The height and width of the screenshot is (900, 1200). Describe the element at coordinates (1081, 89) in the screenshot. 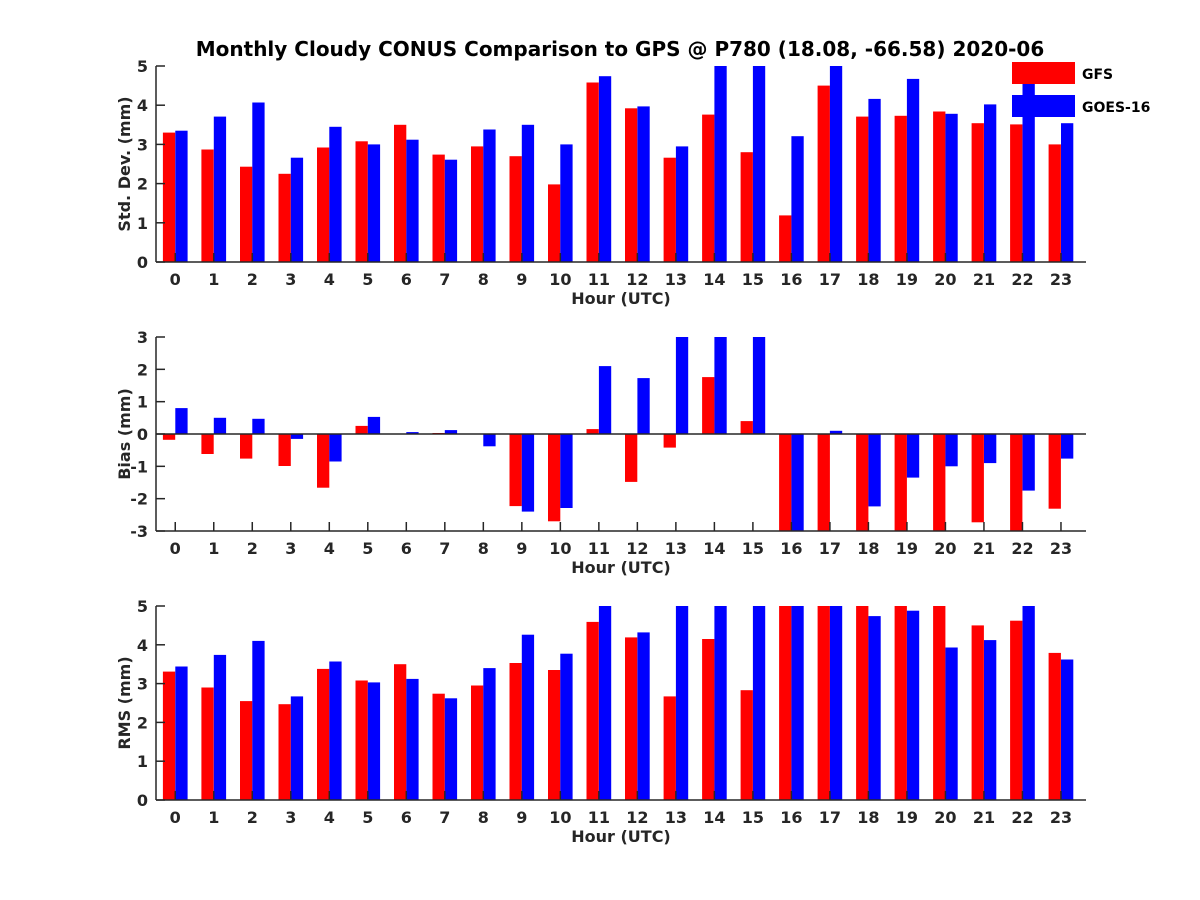

I see `legend: GFS GOES-16` at that location.